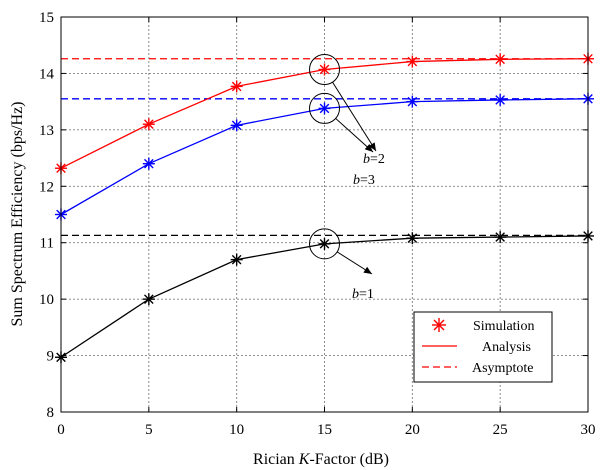  What do you see at coordinates (46, 18) in the screenshot?
I see `y-tick-label: 15` at bounding box center [46, 18].